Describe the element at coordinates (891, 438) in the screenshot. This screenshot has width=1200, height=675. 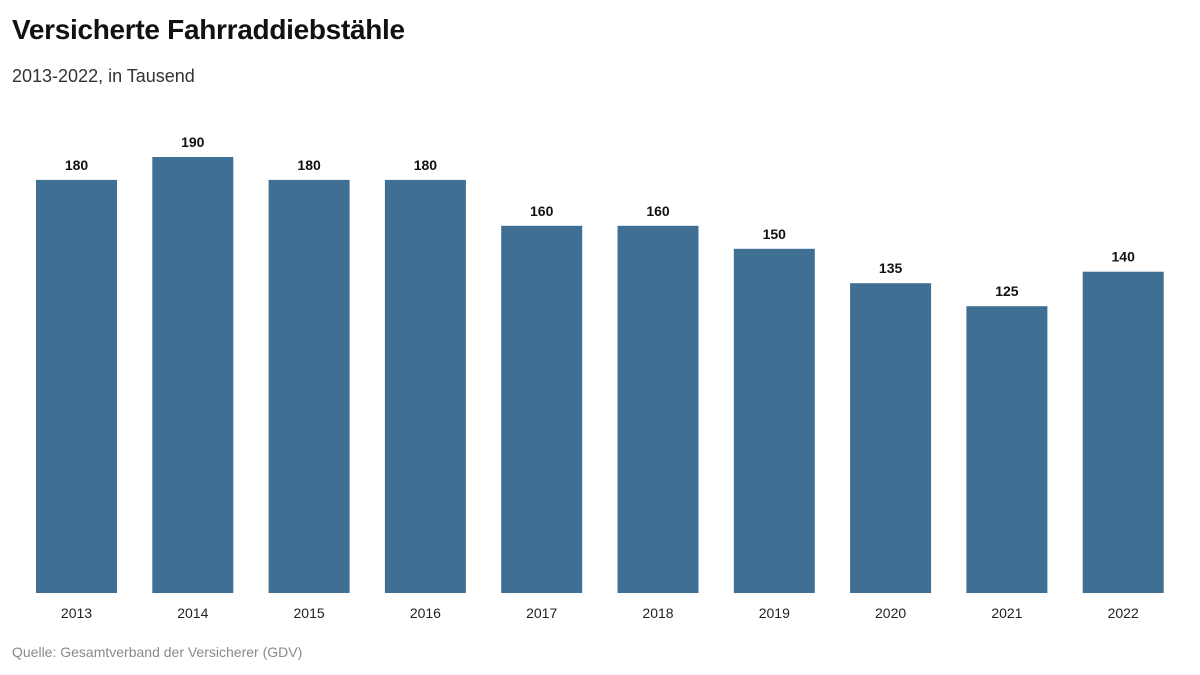
I see `bar-2020` at that location.